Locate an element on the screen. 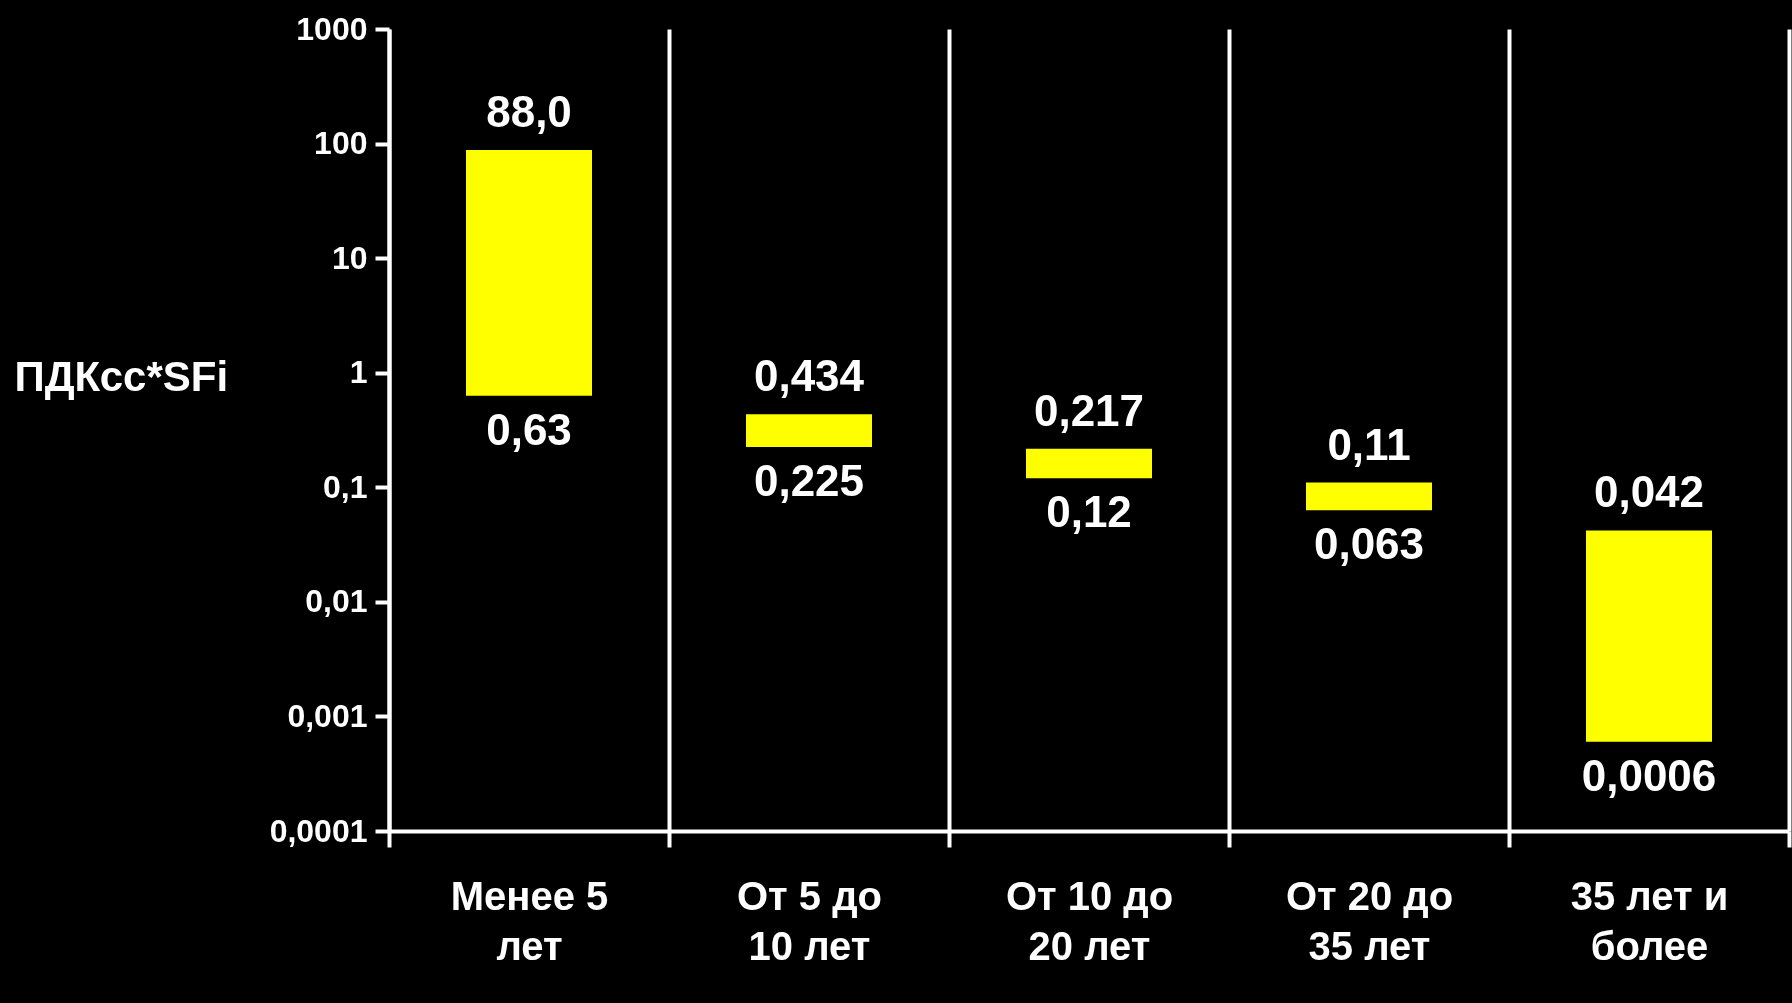 This screenshot has height=1003, width=1792. y-tick-label: 1000 is located at coordinates (332, 28).